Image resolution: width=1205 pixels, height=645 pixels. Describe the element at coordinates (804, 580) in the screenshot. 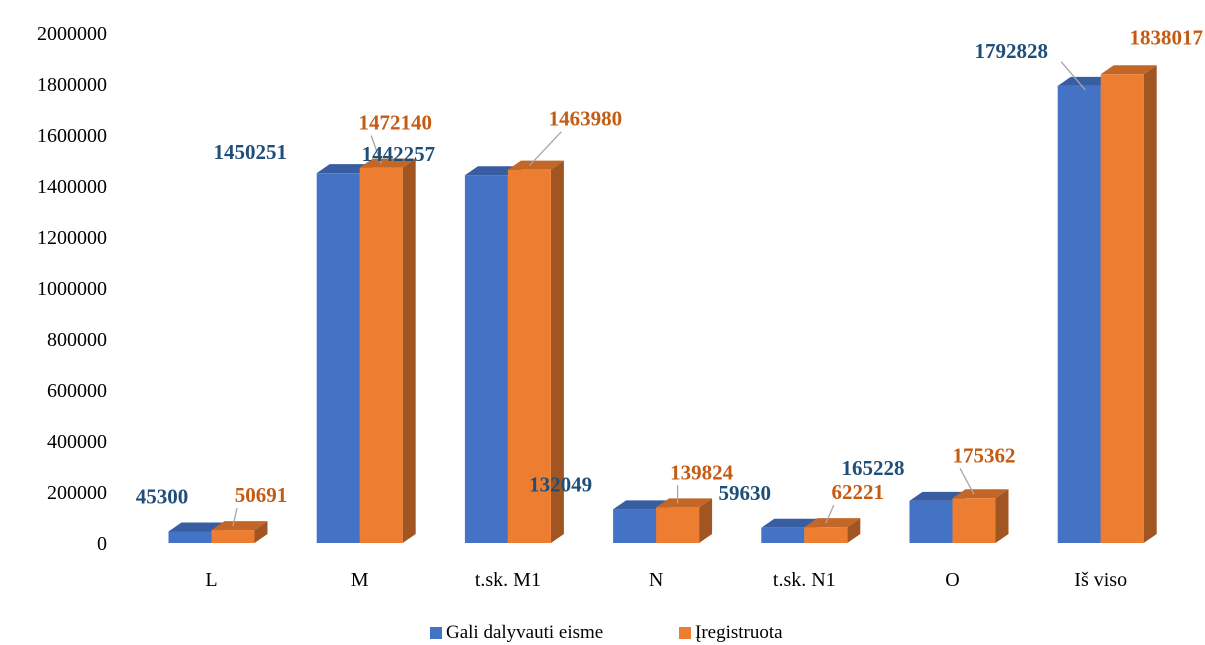

I see `x-tick-label-4: t.sk. N1` at that location.